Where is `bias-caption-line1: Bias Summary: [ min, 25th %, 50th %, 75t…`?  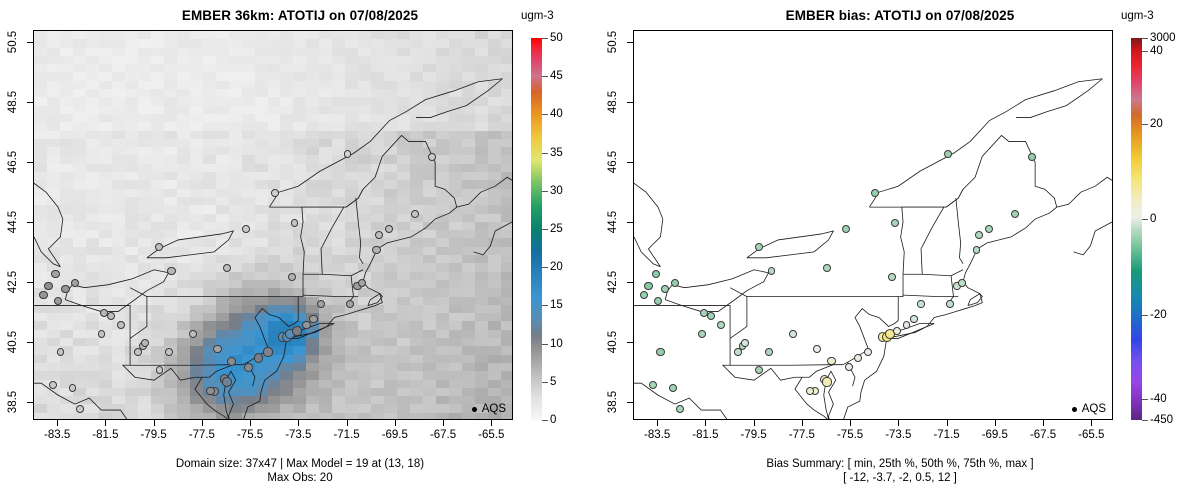
bias-caption-line1: Bias Summary: [ min, 25th %, 50th %, 75t… is located at coordinates (900, 464).